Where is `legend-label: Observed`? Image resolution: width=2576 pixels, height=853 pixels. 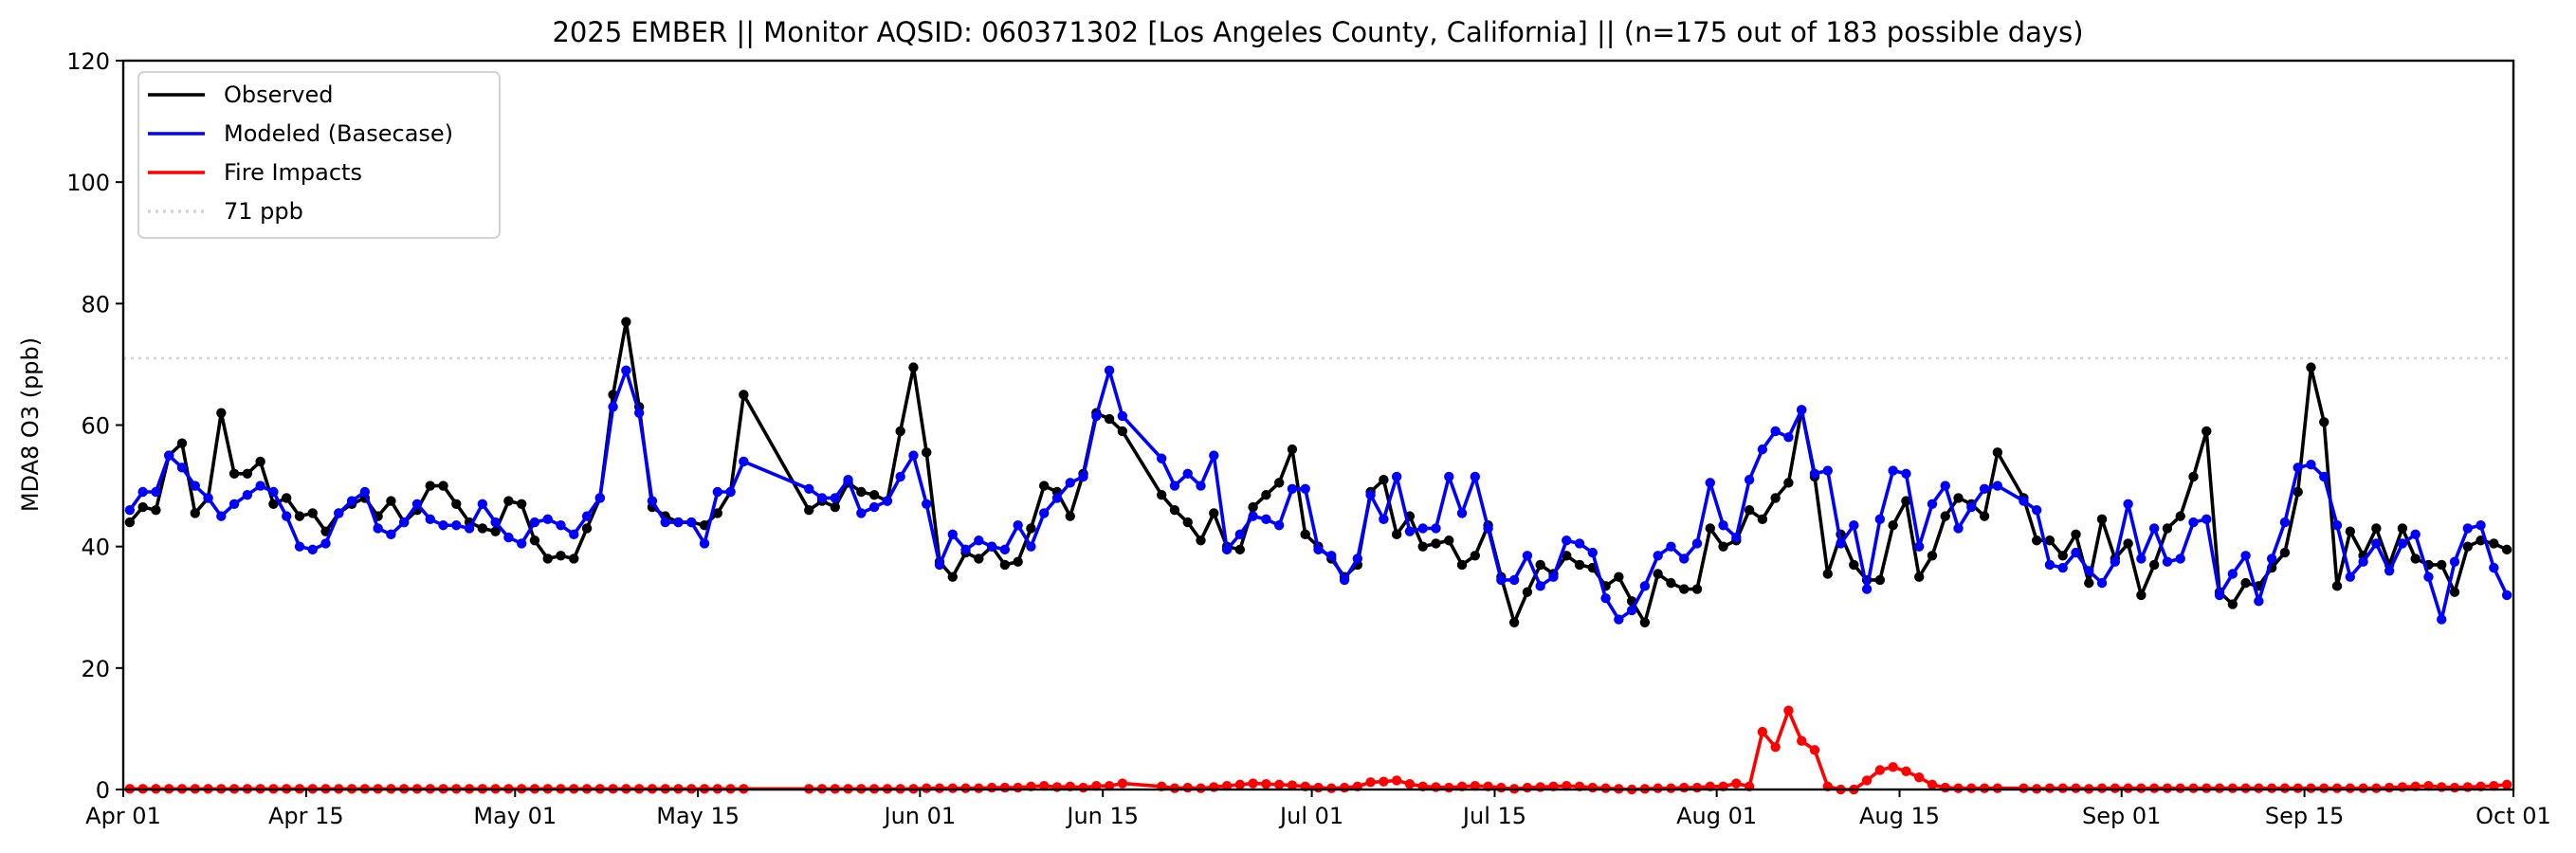
legend-label: Observed is located at coordinates (278, 95).